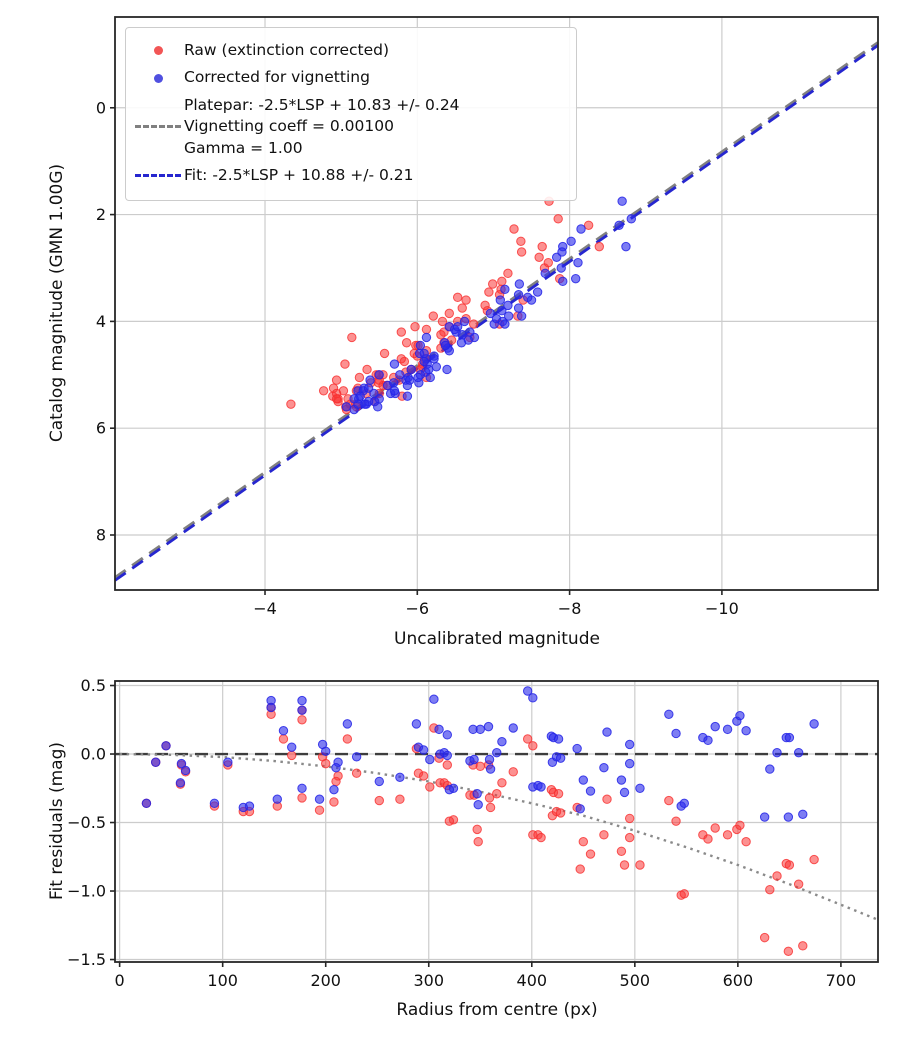  Describe the element at coordinates (488, 305) in the screenshot. I see `top-corrected-points` at that location.